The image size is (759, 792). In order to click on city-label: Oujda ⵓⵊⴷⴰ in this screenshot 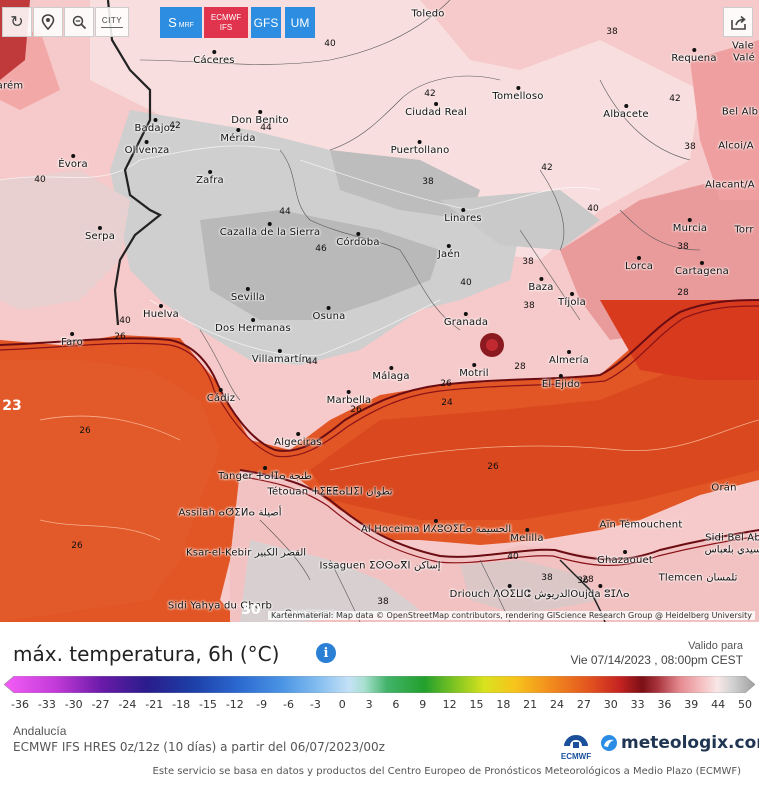, I will do `click(599, 592)`.